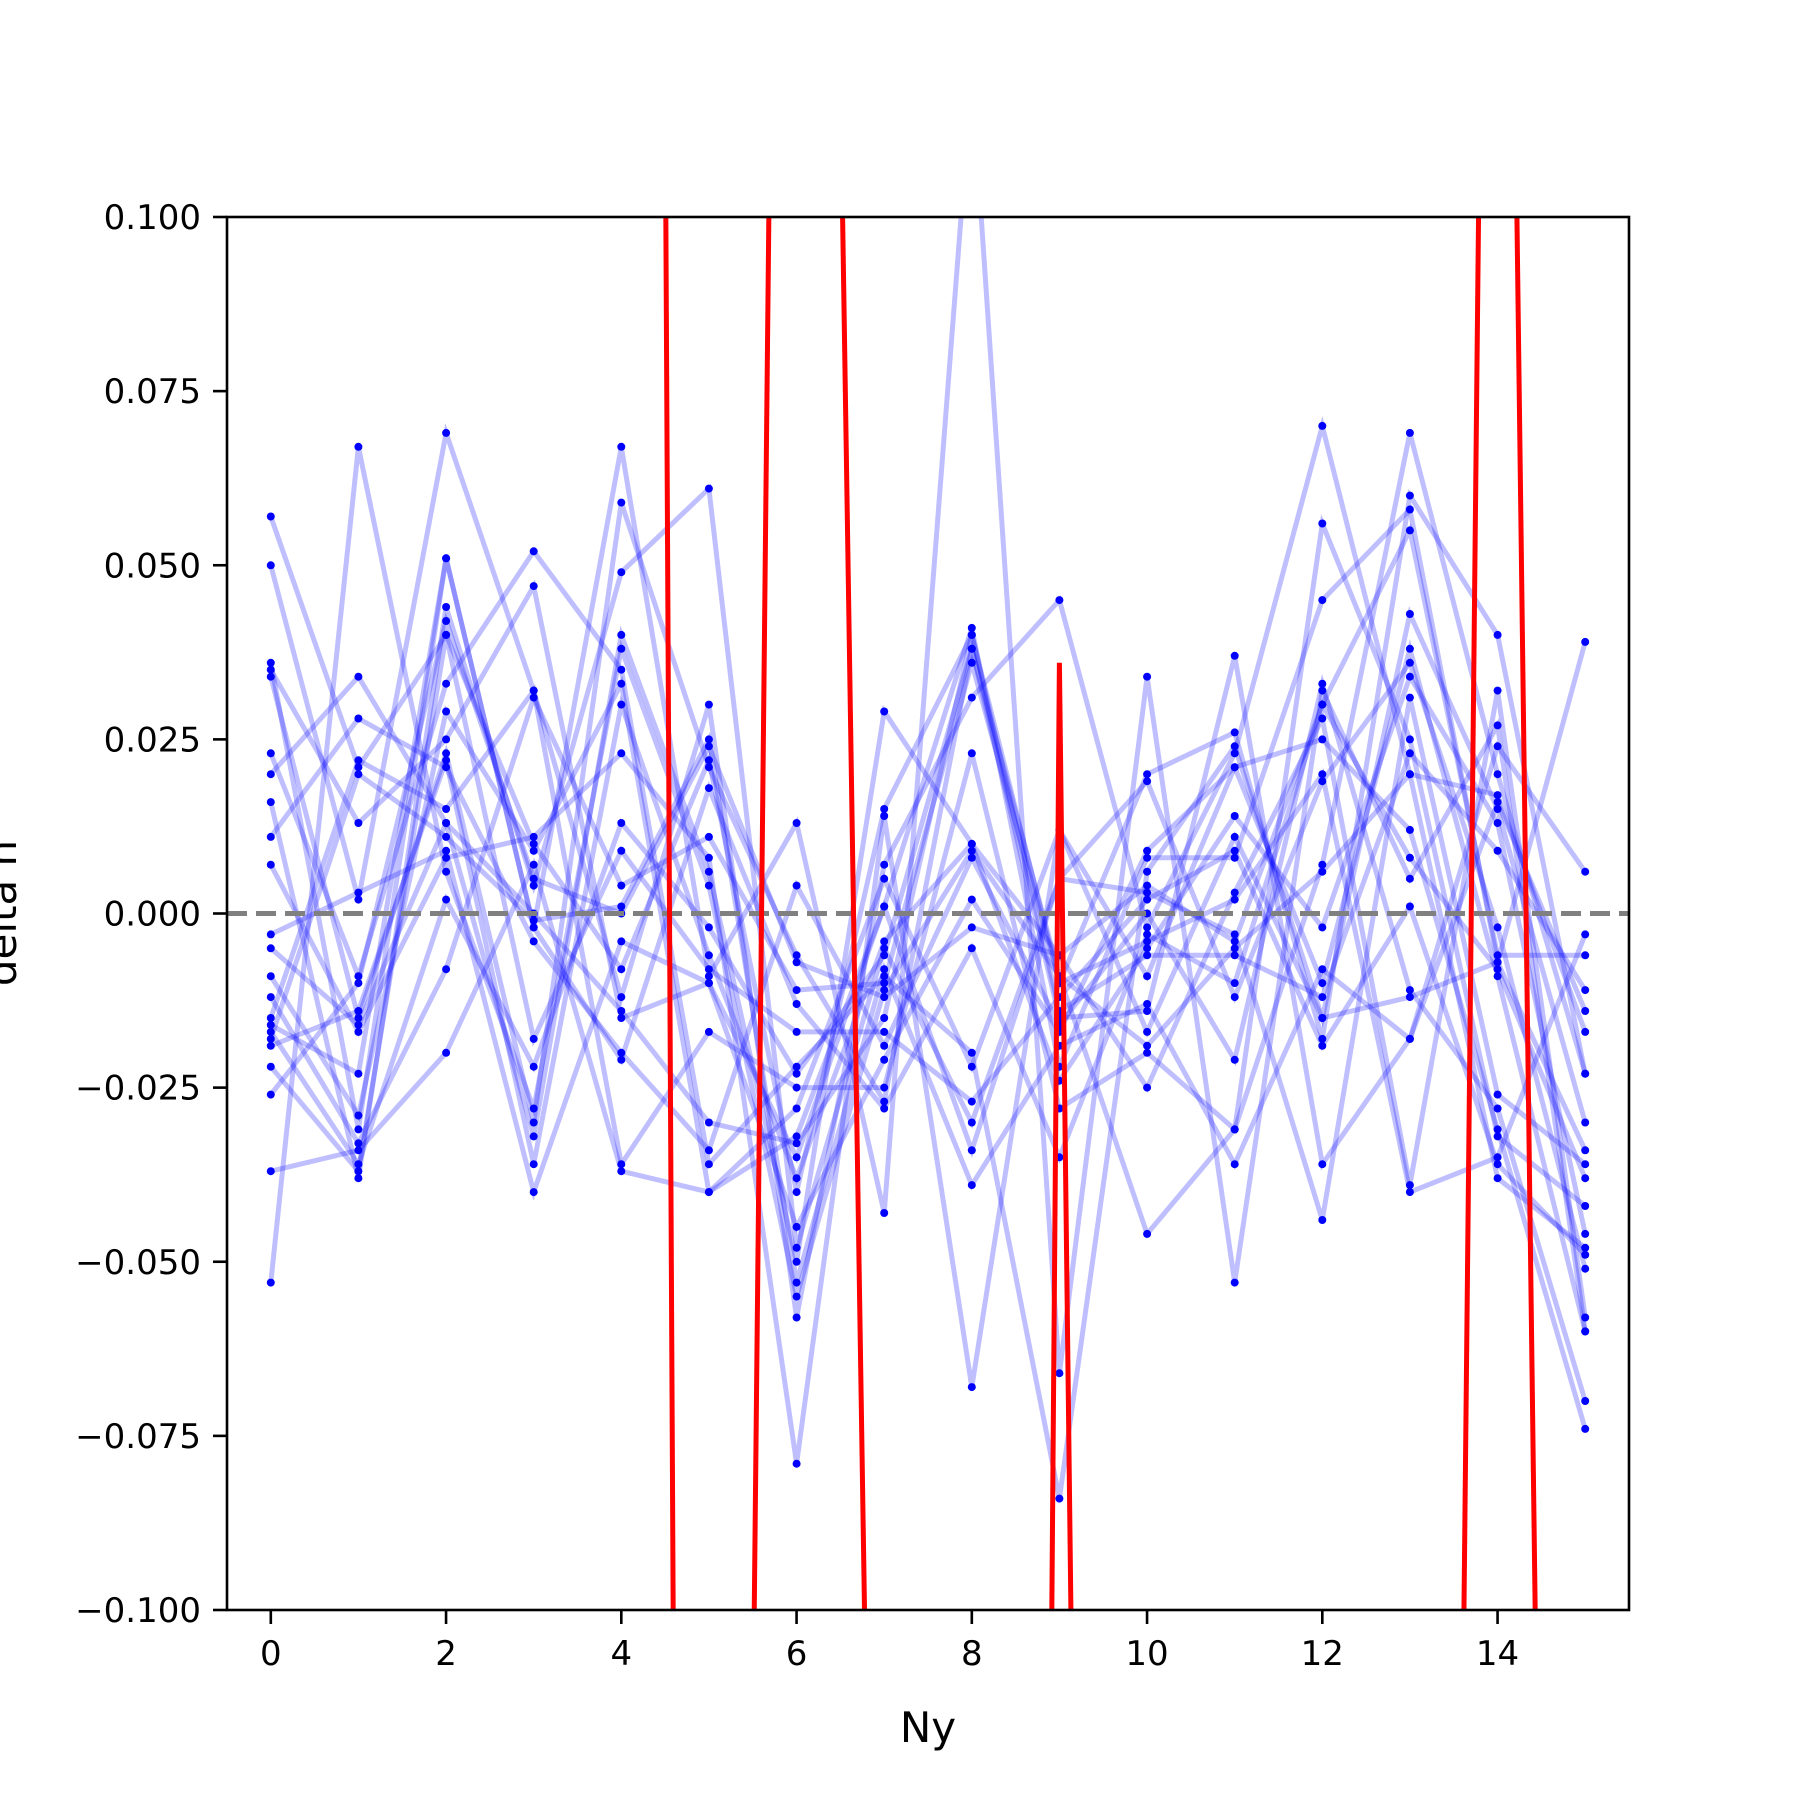 This screenshot has width=1800, height=1800. Describe the element at coordinates (621, 1654) in the screenshot. I see `x-tick-label-4: 4` at that location.